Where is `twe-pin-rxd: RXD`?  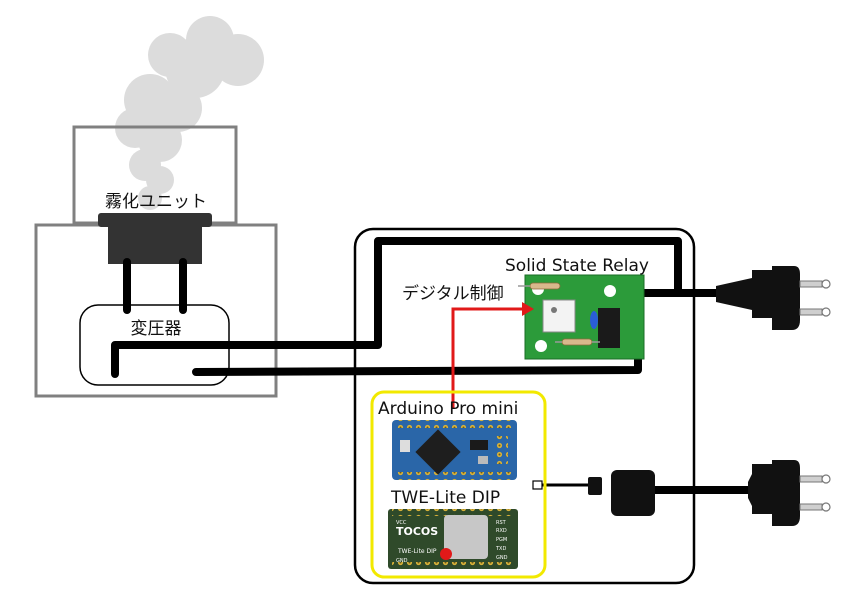
twe-pin-rxd: RXD is located at coordinates (501, 531).